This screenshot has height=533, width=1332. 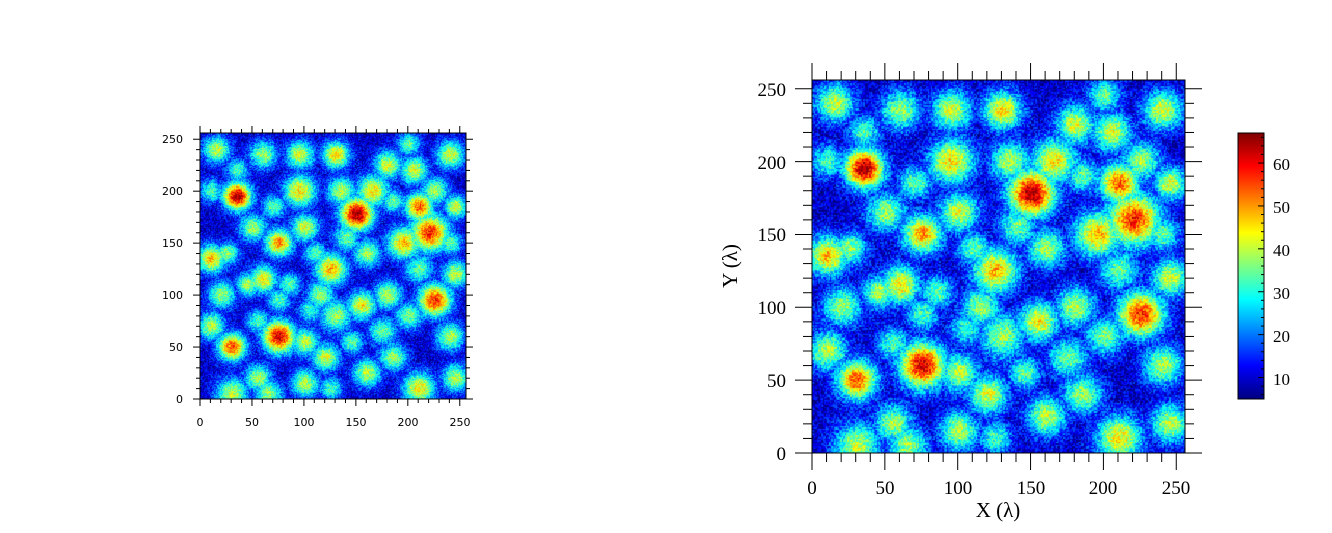 What do you see at coordinates (1281, 293) in the screenshot?
I see `colorbar-tick-label: 30` at bounding box center [1281, 293].